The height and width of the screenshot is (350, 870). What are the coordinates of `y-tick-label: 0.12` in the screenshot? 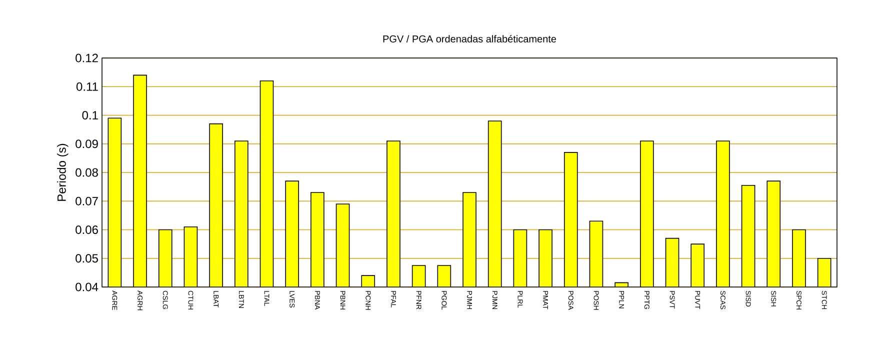 It's located at (87, 58).